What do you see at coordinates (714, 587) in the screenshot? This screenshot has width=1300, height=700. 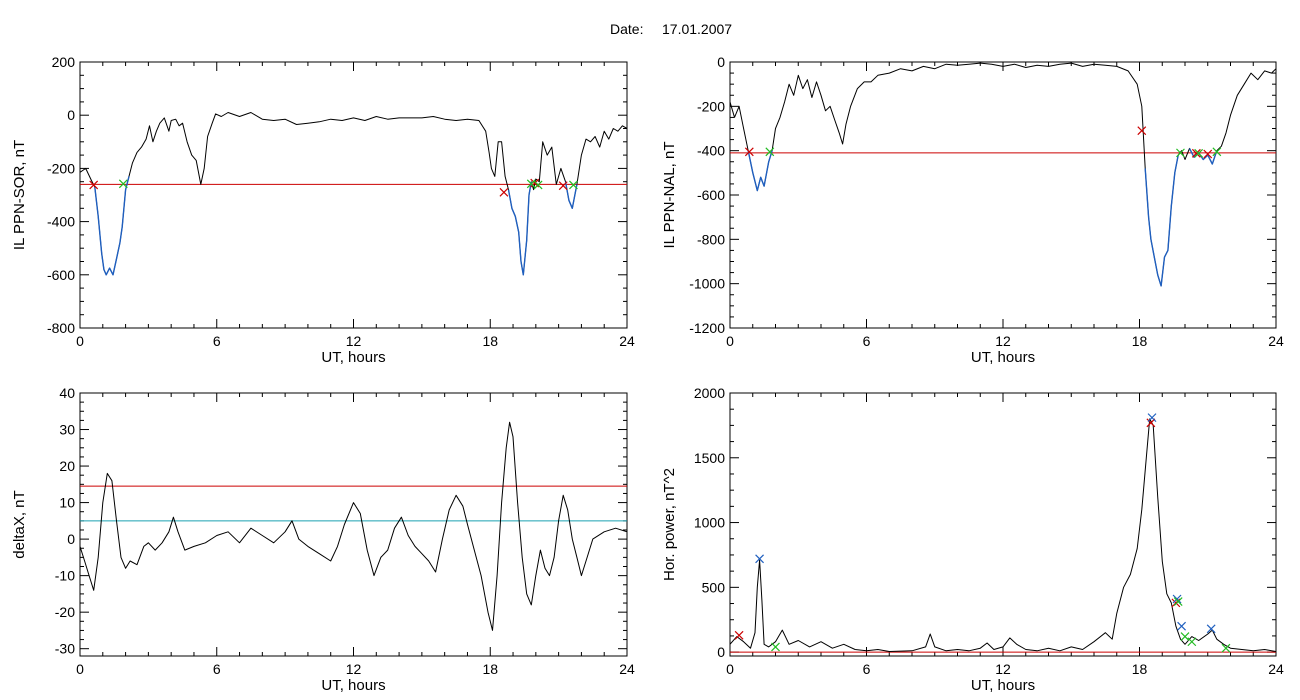 I see `y-tick-label: 500` at bounding box center [714, 587].